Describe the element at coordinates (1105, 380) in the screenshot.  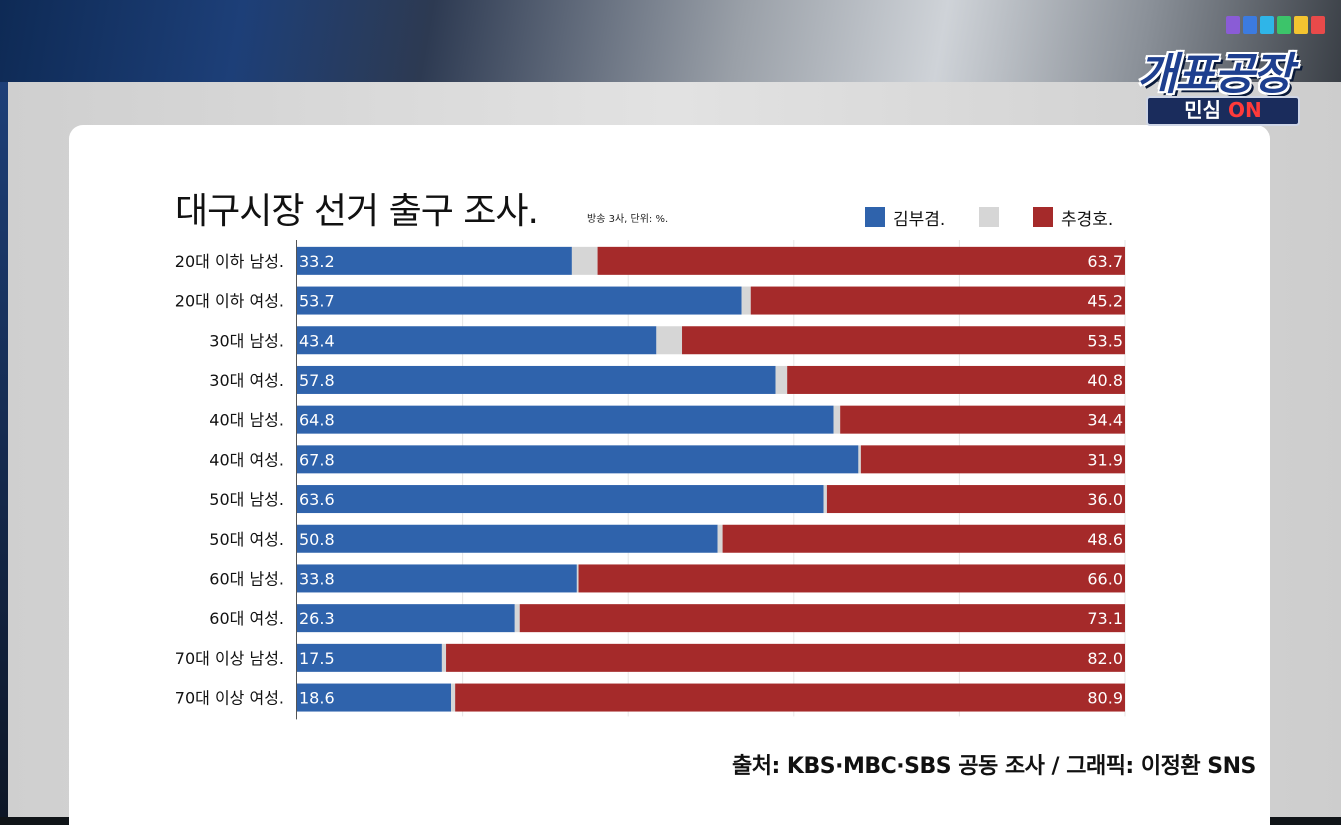
I see `data-label-choo: 40.8` at that location.